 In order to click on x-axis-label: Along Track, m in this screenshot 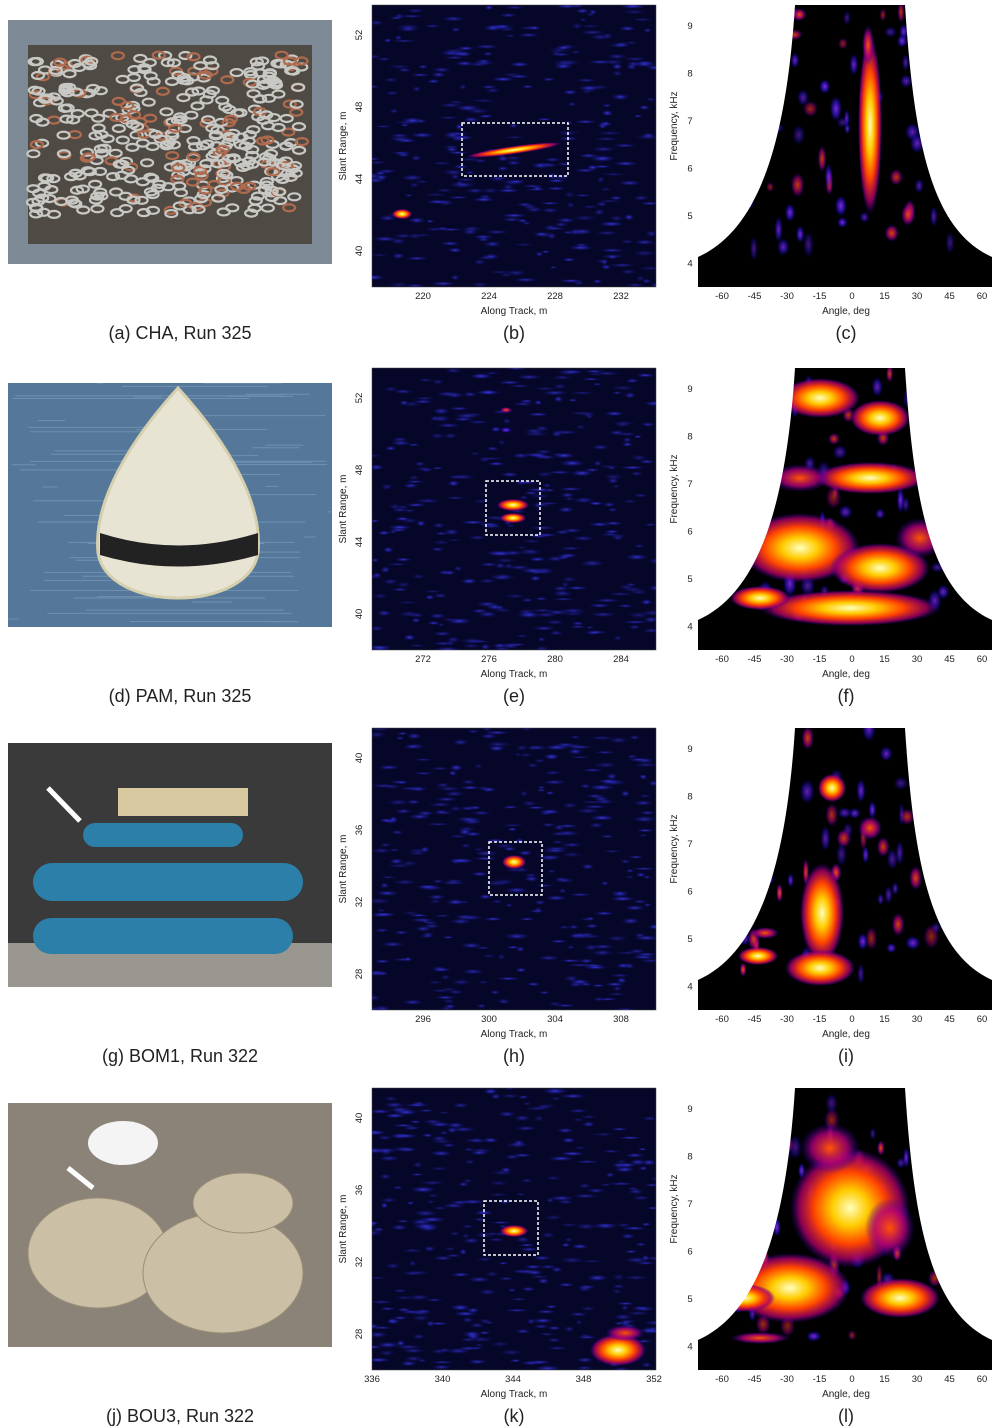, I will do `click(514, 1034)`.